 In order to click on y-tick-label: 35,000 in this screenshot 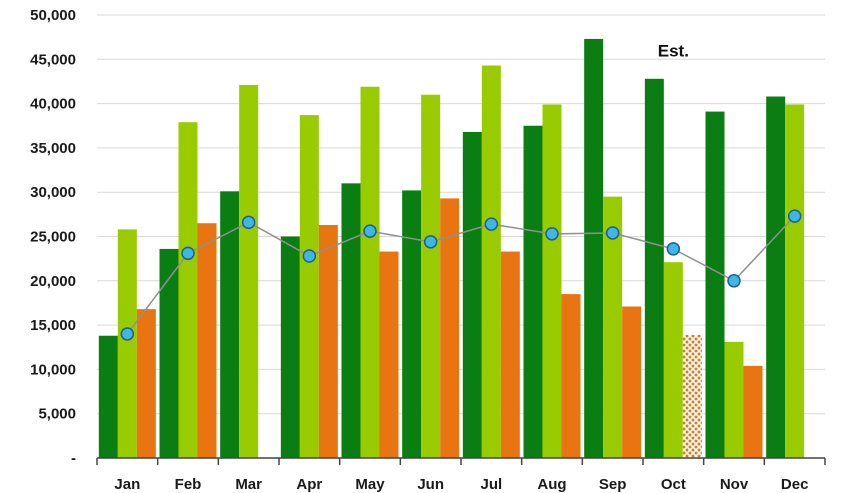, I will do `click(53, 148)`.